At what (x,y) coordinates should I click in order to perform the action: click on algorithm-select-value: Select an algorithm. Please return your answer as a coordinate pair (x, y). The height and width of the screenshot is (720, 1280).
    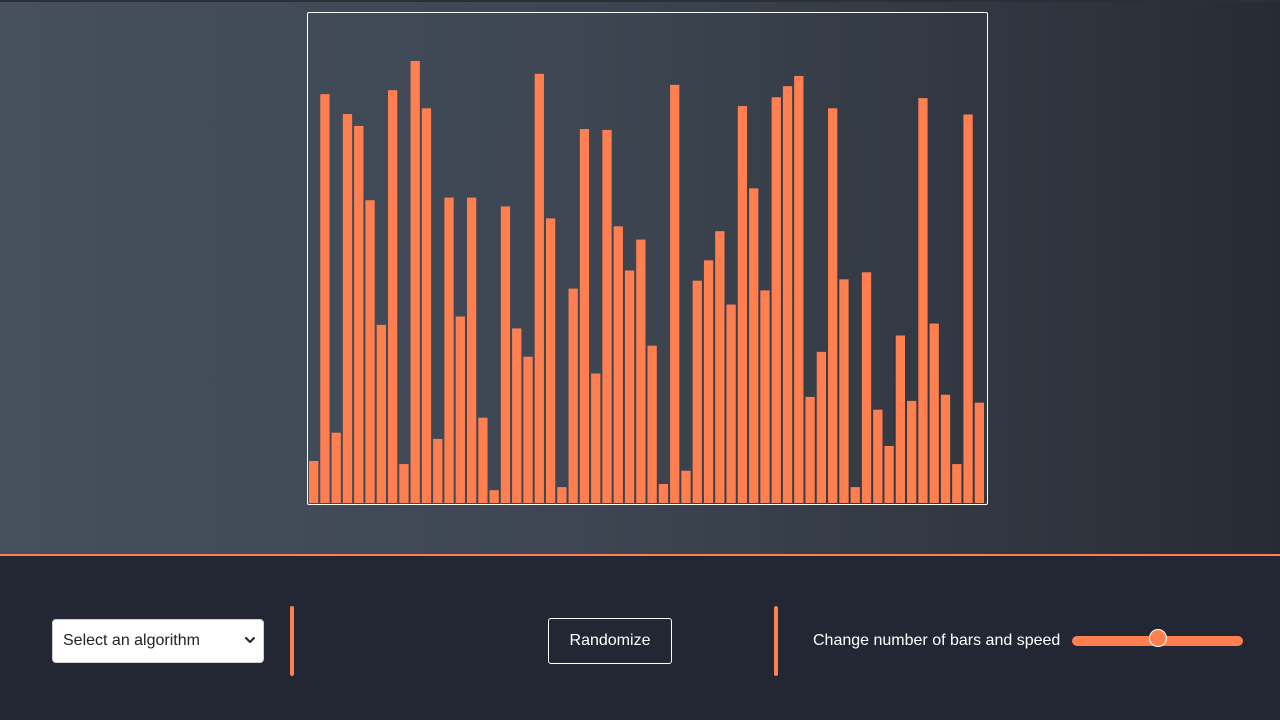
    Looking at the image, I should click on (131, 640).